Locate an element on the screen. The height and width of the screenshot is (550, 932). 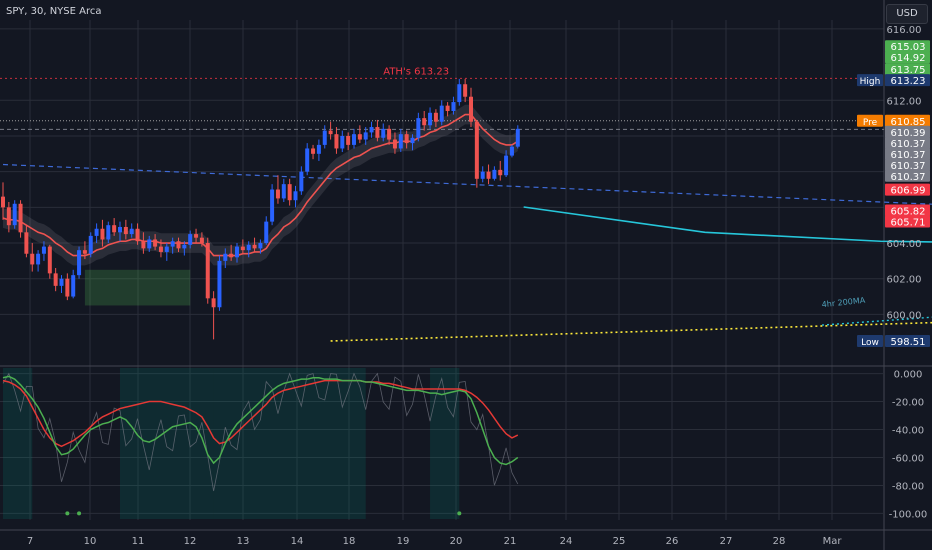
price-tag-value: 605.82 is located at coordinates (908, 212).